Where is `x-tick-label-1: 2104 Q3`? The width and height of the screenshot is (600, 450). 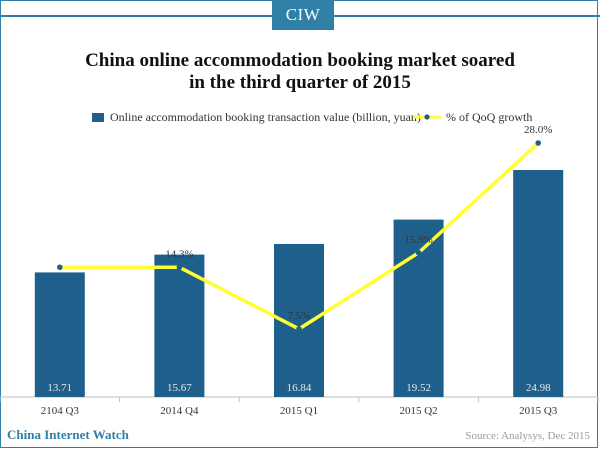
x-tick-label-1: 2104 Q3 is located at coordinates (60, 411).